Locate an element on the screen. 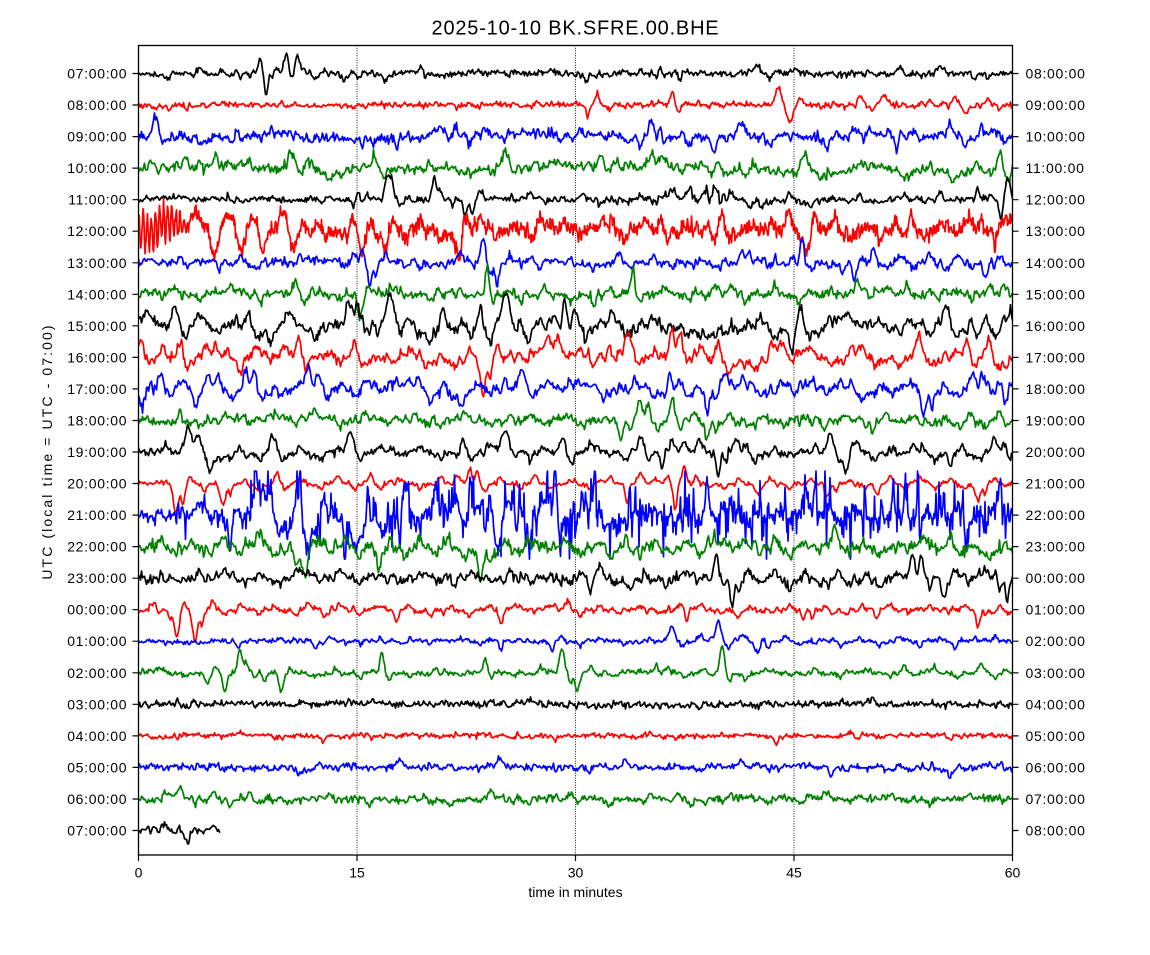 The height and width of the screenshot is (955, 1150). svg-text: 60 is located at coordinates (1013, 873).